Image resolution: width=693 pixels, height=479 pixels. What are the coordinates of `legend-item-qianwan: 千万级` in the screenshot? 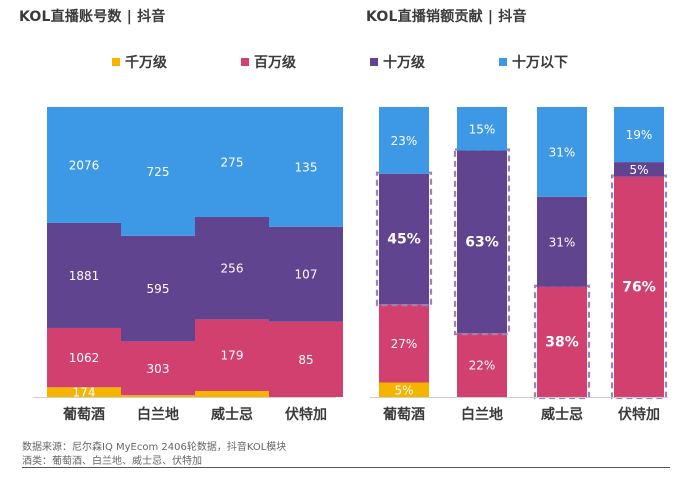 It's located at (139, 62).